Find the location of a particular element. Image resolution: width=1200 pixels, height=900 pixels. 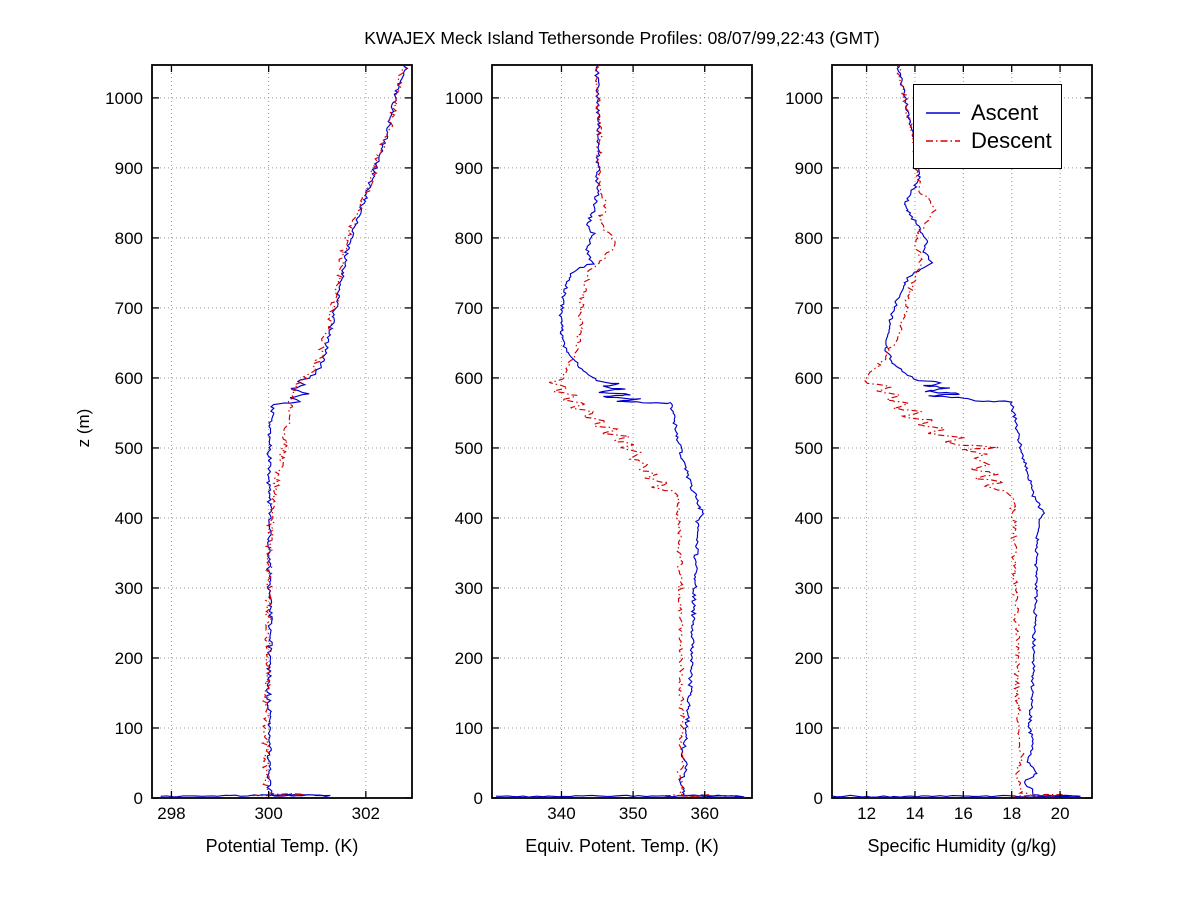

x-tick-label: 300 is located at coordinates (268, 813).